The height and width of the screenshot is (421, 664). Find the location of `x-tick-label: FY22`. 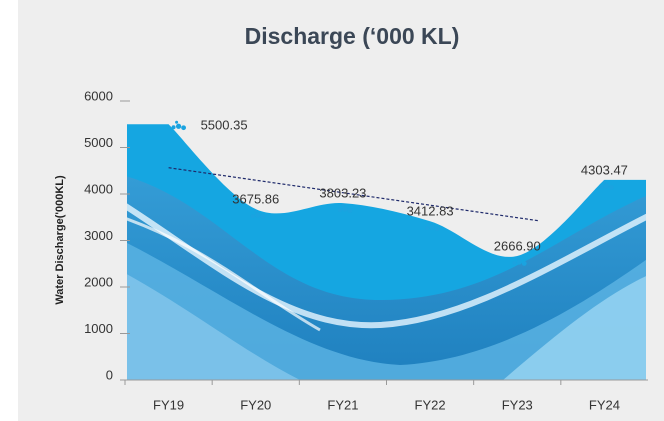

x-tick-label: FY22 is located at coordinates (430, 404).